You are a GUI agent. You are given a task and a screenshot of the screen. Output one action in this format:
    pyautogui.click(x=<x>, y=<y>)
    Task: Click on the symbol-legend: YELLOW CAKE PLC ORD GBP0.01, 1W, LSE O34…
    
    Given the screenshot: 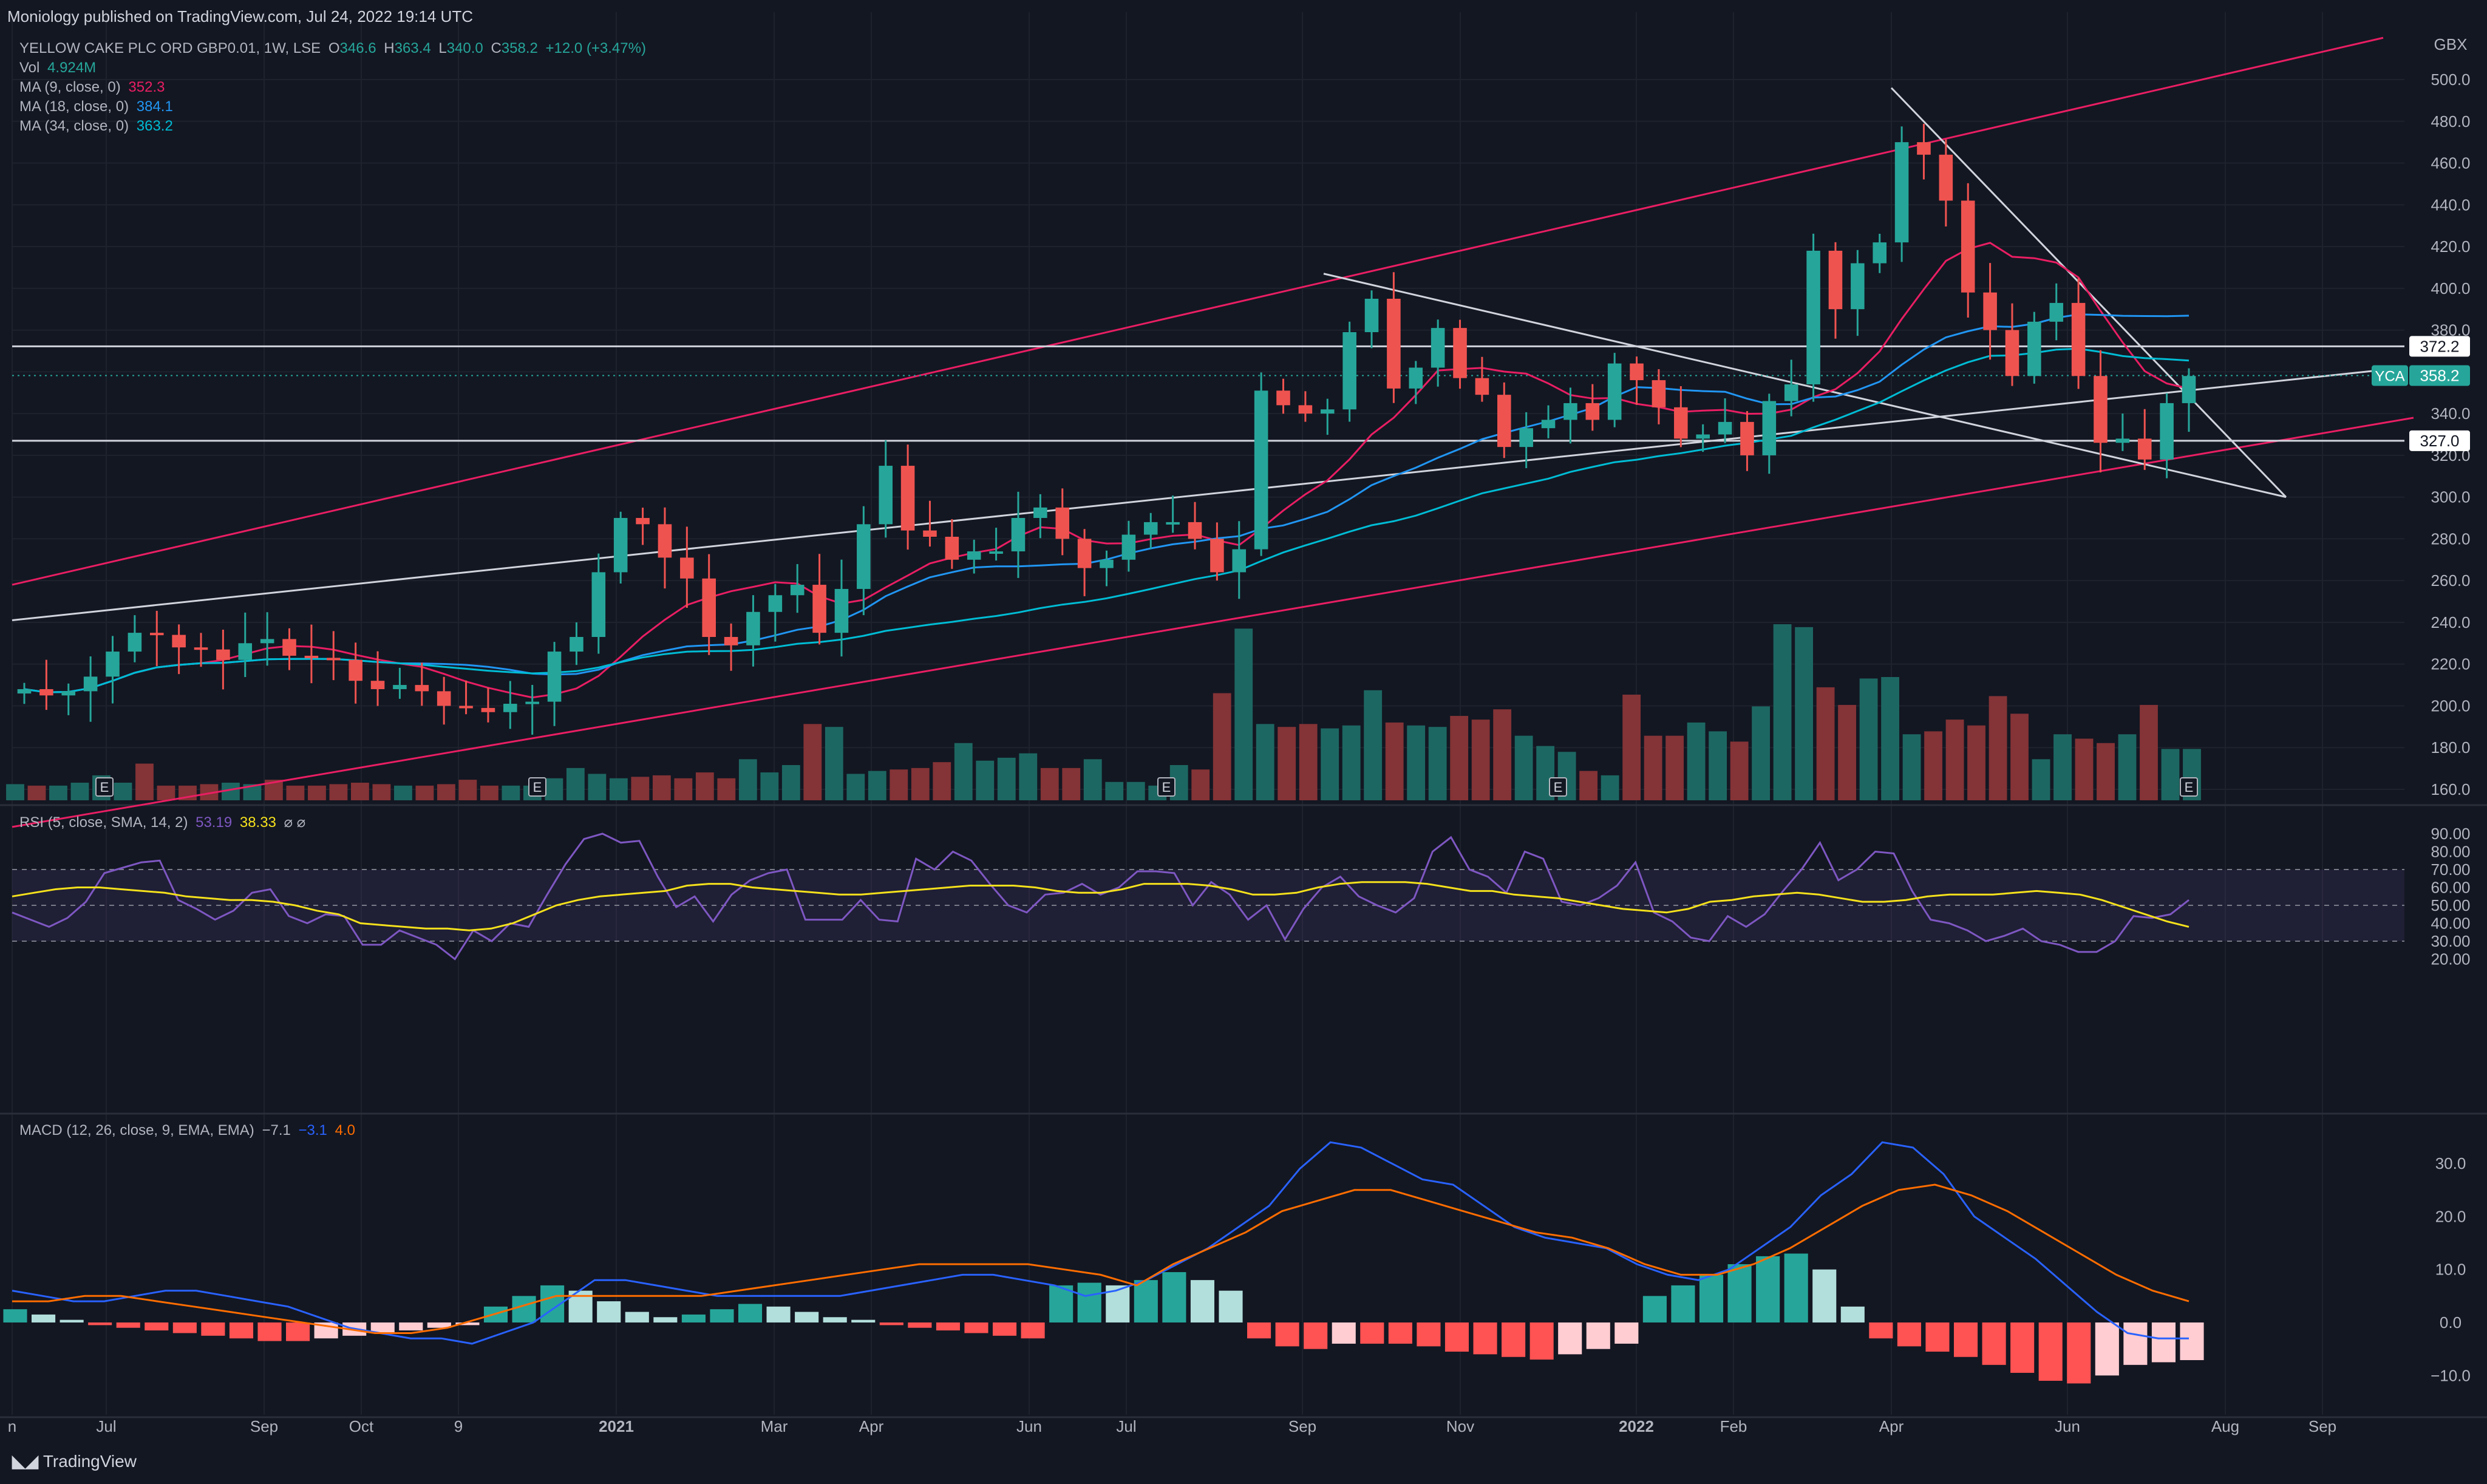 What is the action you would take?
    pyautogui.click(x=334, y=48)
    